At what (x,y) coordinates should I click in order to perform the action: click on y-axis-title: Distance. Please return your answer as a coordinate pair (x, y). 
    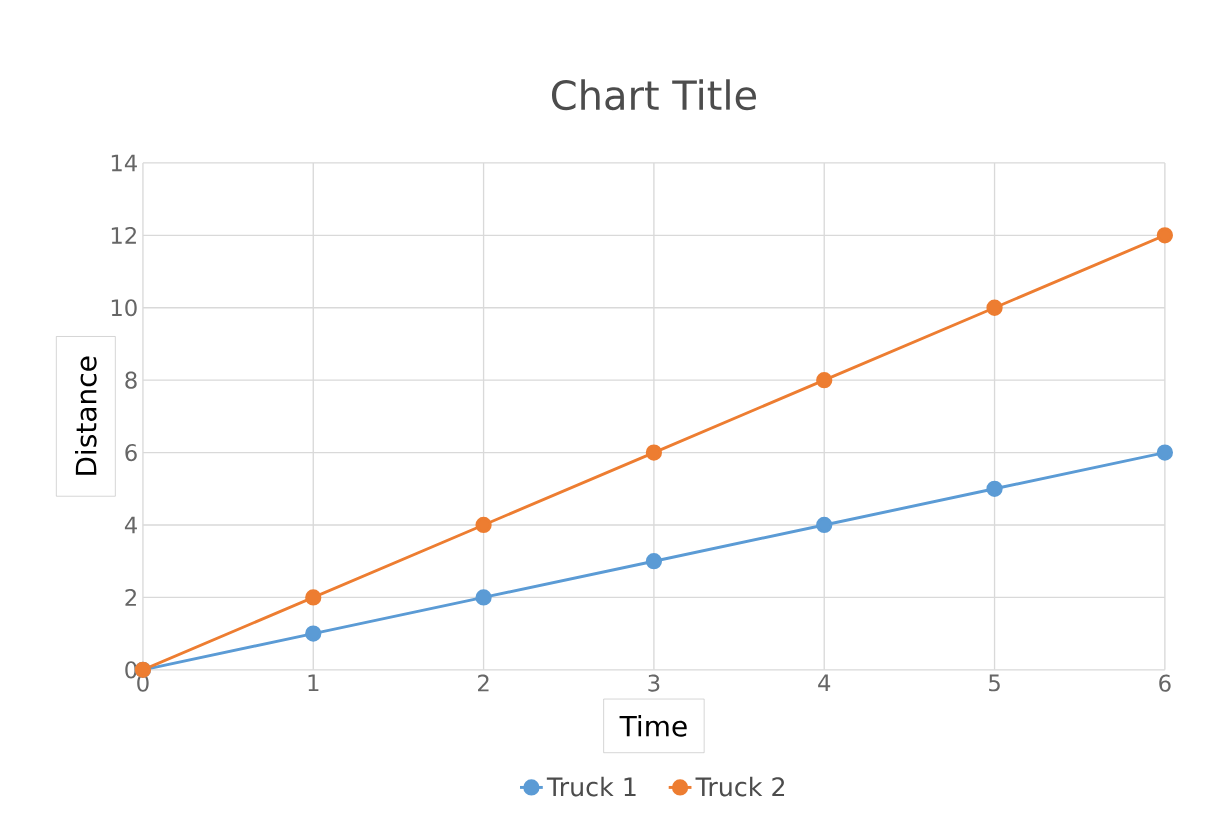
    Looking at the image, I should click on (86, 415).